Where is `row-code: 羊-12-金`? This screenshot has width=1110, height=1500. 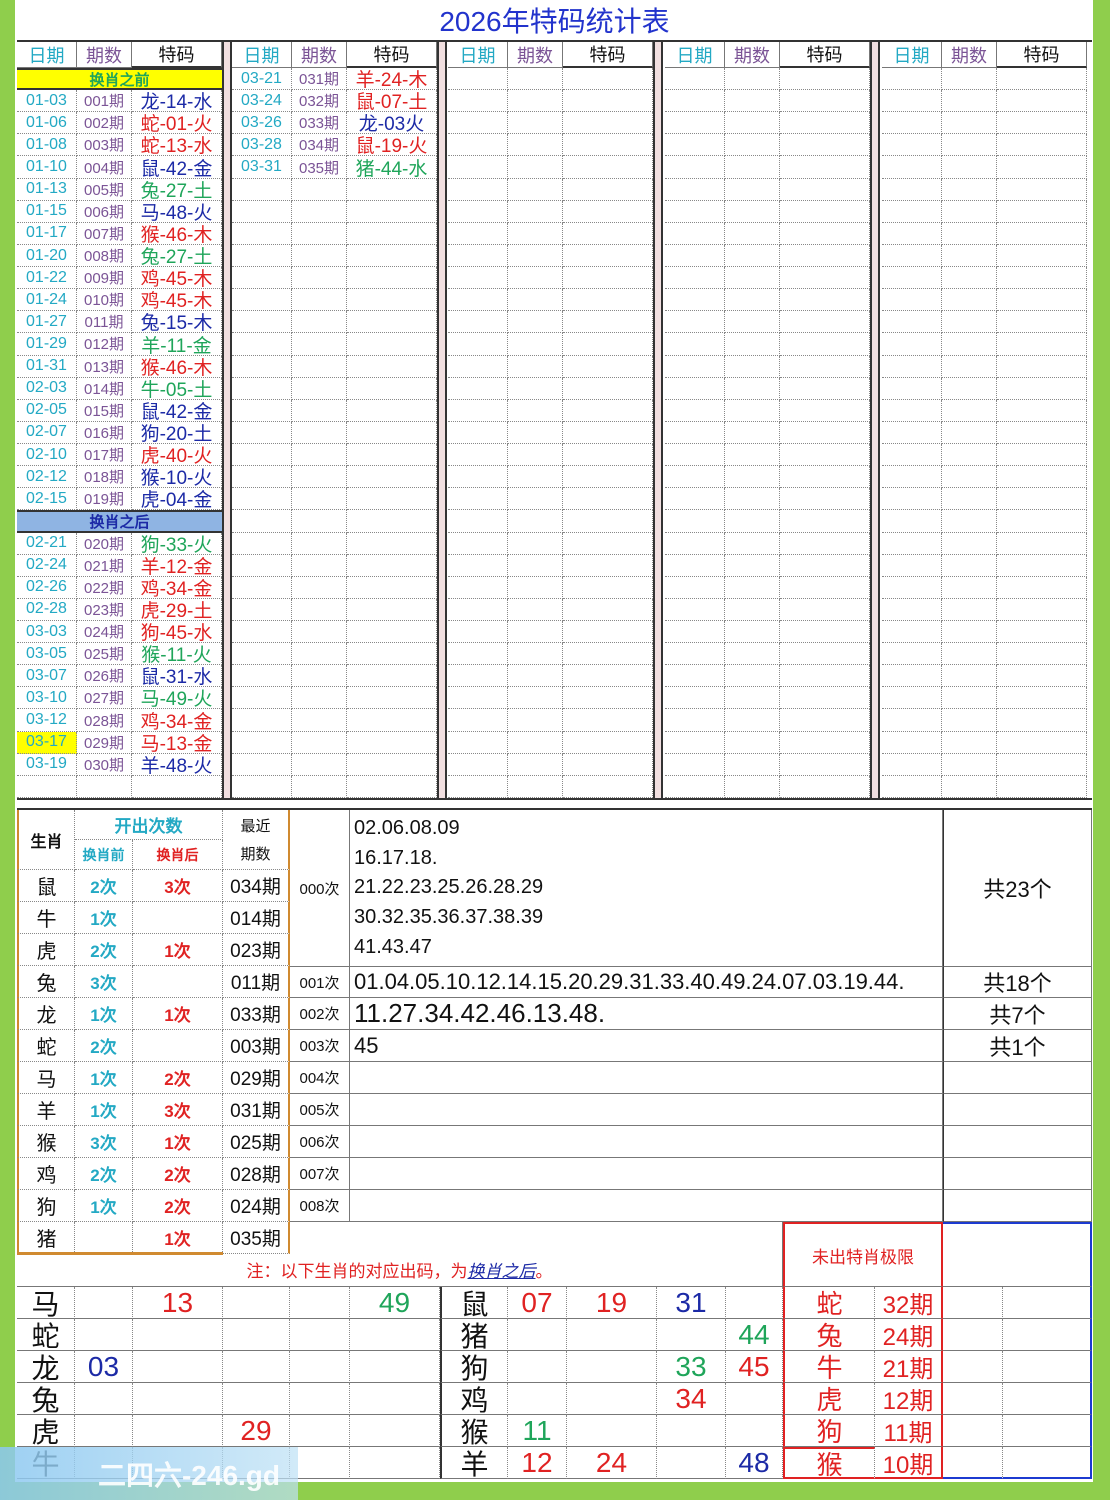 row-code: 羊-12-金 is located at coordinates (177, 565).